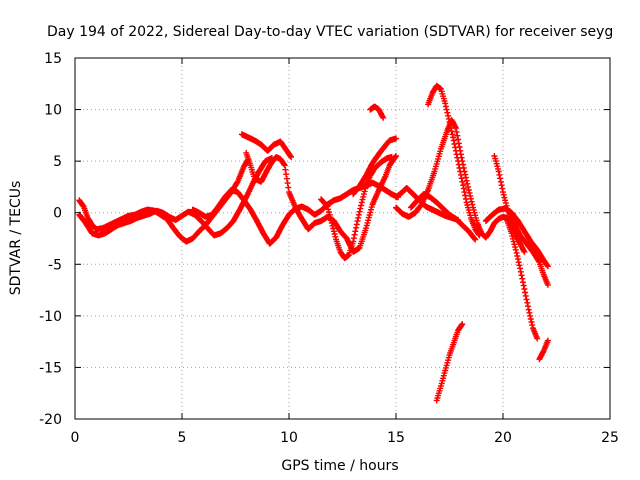 The image size is (640, 480). What do you see at coordinates (53, 59) in the screenshot?
I see `y-tick-label: 15` at bounding box center [53, 59].